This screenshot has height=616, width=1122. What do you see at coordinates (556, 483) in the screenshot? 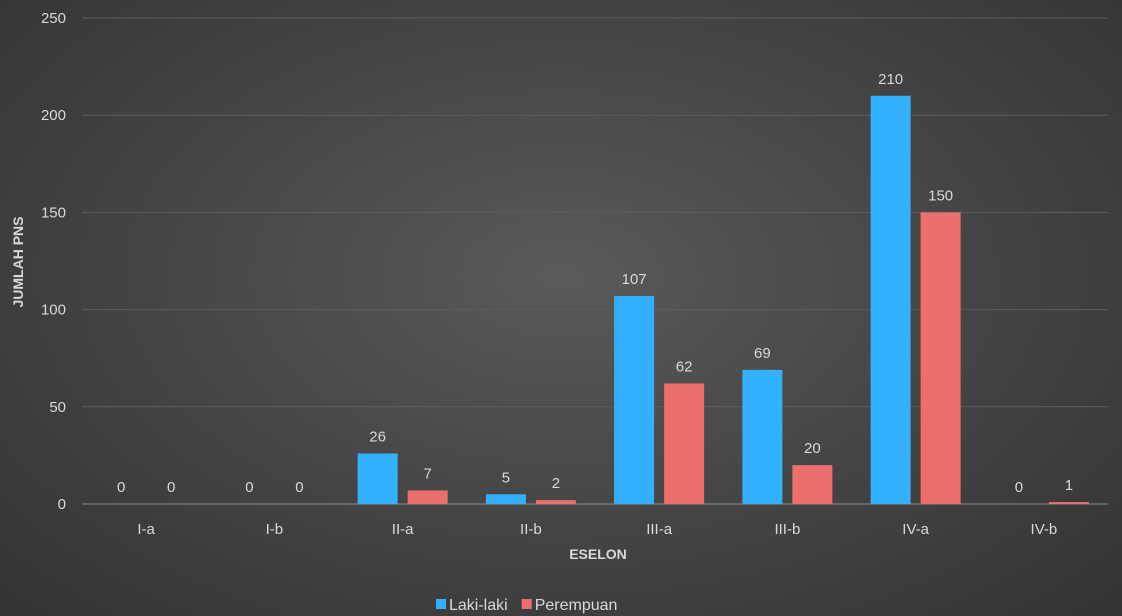
I see `data-label: 2` at bounding box center [556, 483].